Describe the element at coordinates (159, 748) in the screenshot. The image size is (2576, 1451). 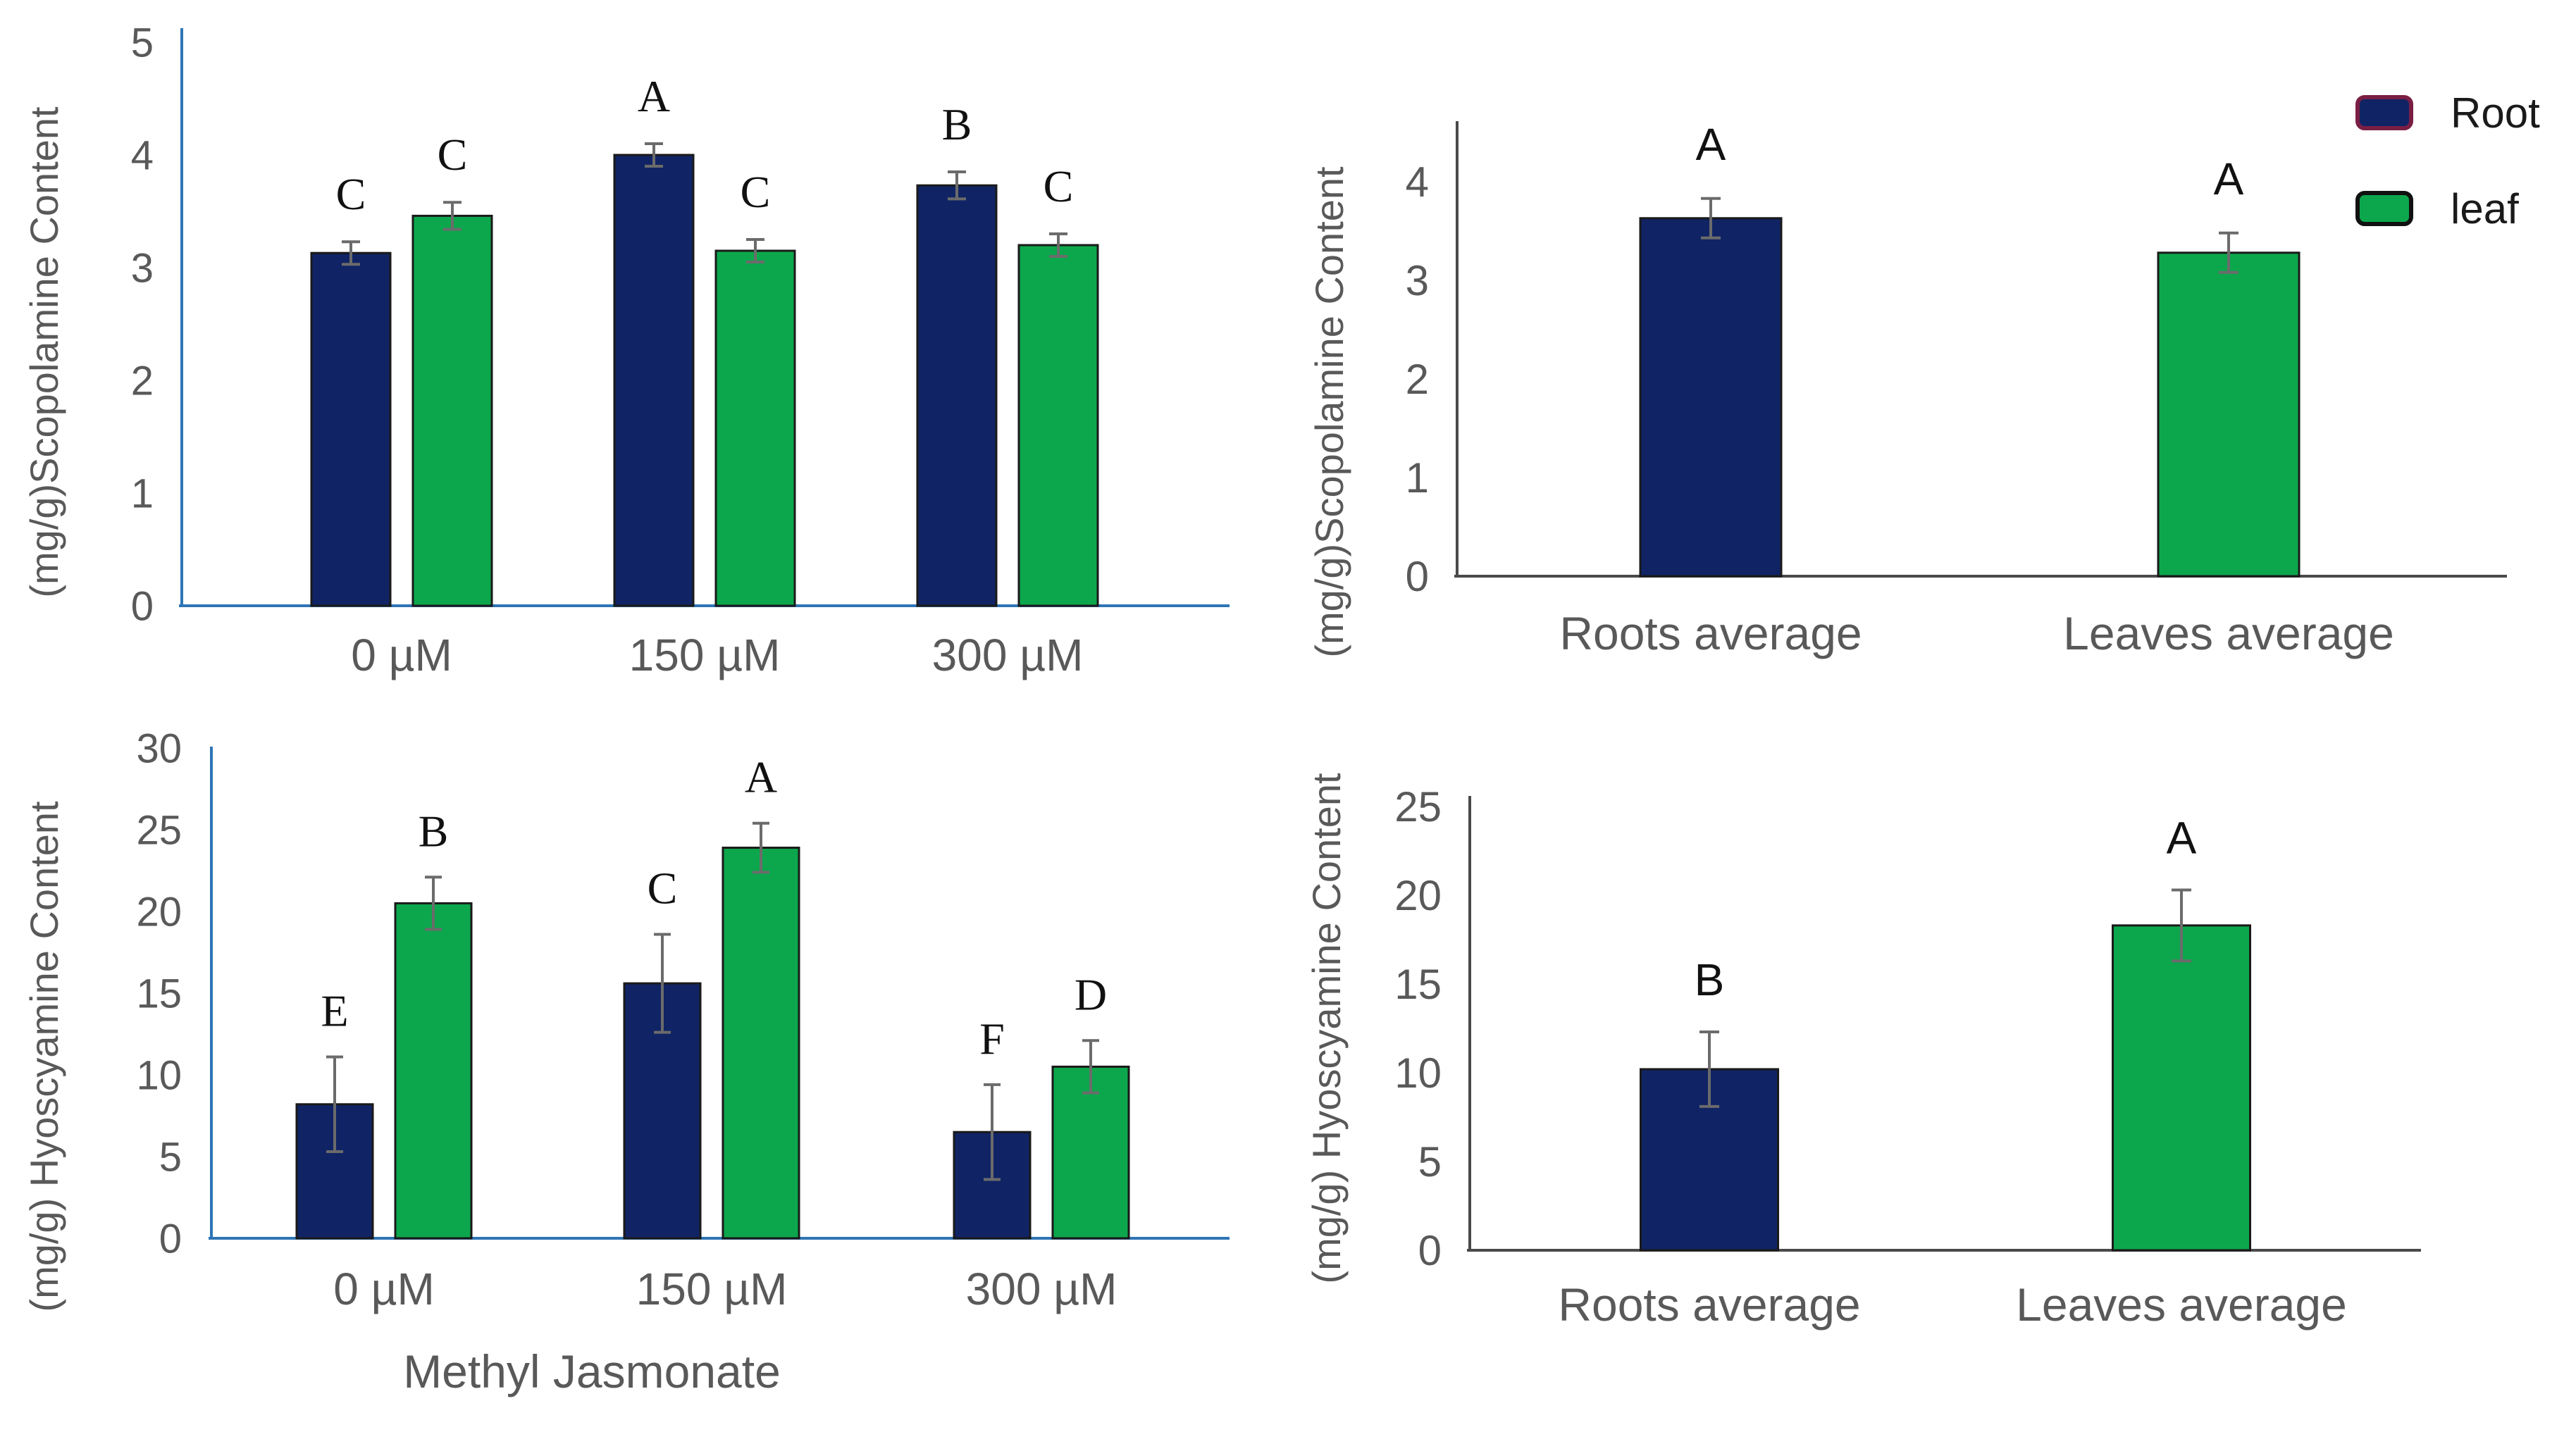
I see `y-tick-label: 30` at that location.